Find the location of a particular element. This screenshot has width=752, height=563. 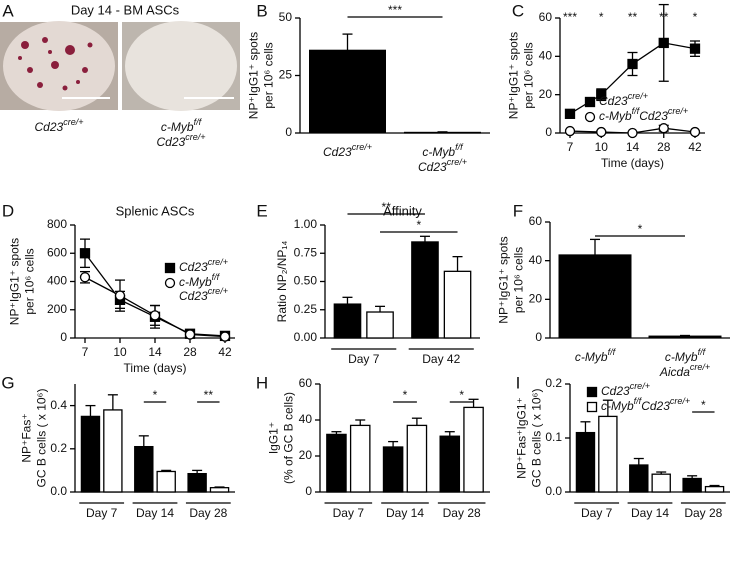

panel-label: H is located at coordinates (262, 382).